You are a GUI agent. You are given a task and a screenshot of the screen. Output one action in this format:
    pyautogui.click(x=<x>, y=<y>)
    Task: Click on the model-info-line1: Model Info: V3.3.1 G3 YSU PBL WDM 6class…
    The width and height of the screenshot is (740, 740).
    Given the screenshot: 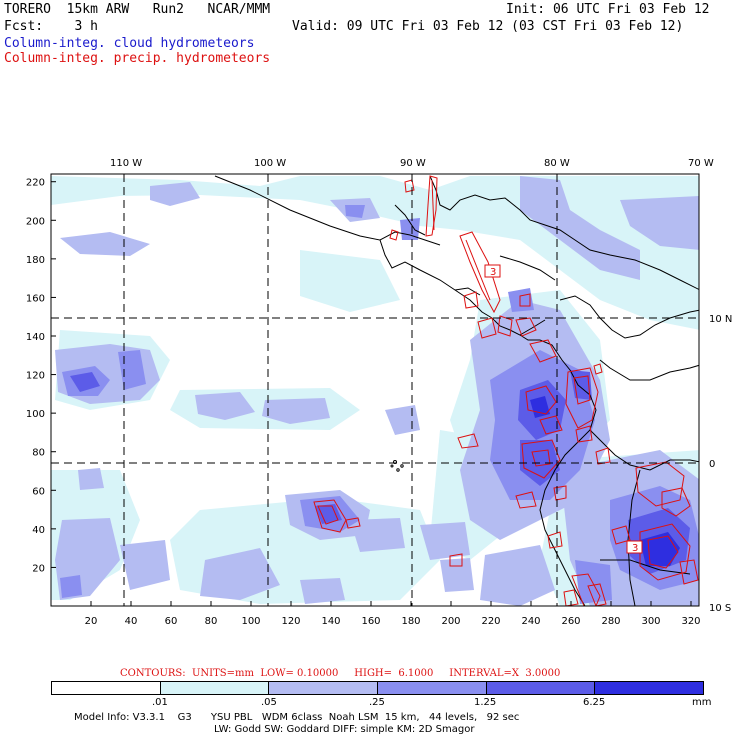 What is the action you would take?
    pyautogui.click(x=297, y=717)
    